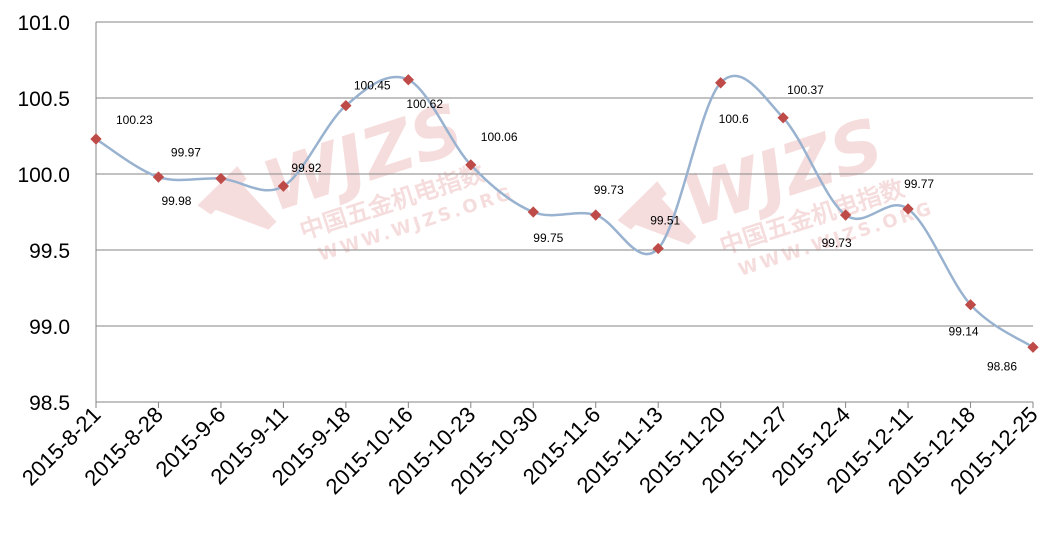  I want to click on y-axis-ticks: 98.5 99.0 99.5 100.0 100.5 101.0, so click(43, 213).